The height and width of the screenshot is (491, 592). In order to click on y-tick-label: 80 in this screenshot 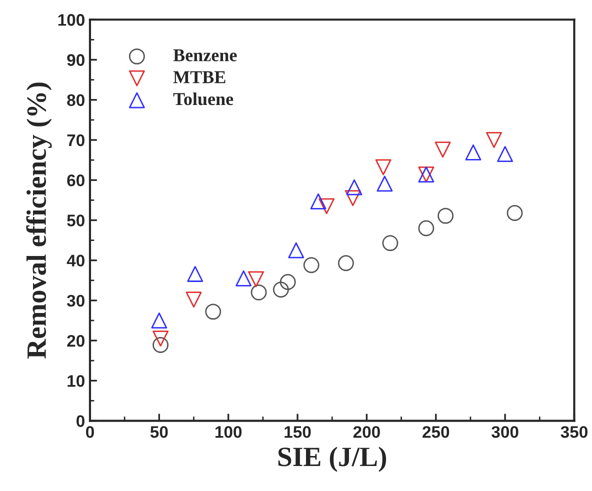, I will do `click(75, 100)`.